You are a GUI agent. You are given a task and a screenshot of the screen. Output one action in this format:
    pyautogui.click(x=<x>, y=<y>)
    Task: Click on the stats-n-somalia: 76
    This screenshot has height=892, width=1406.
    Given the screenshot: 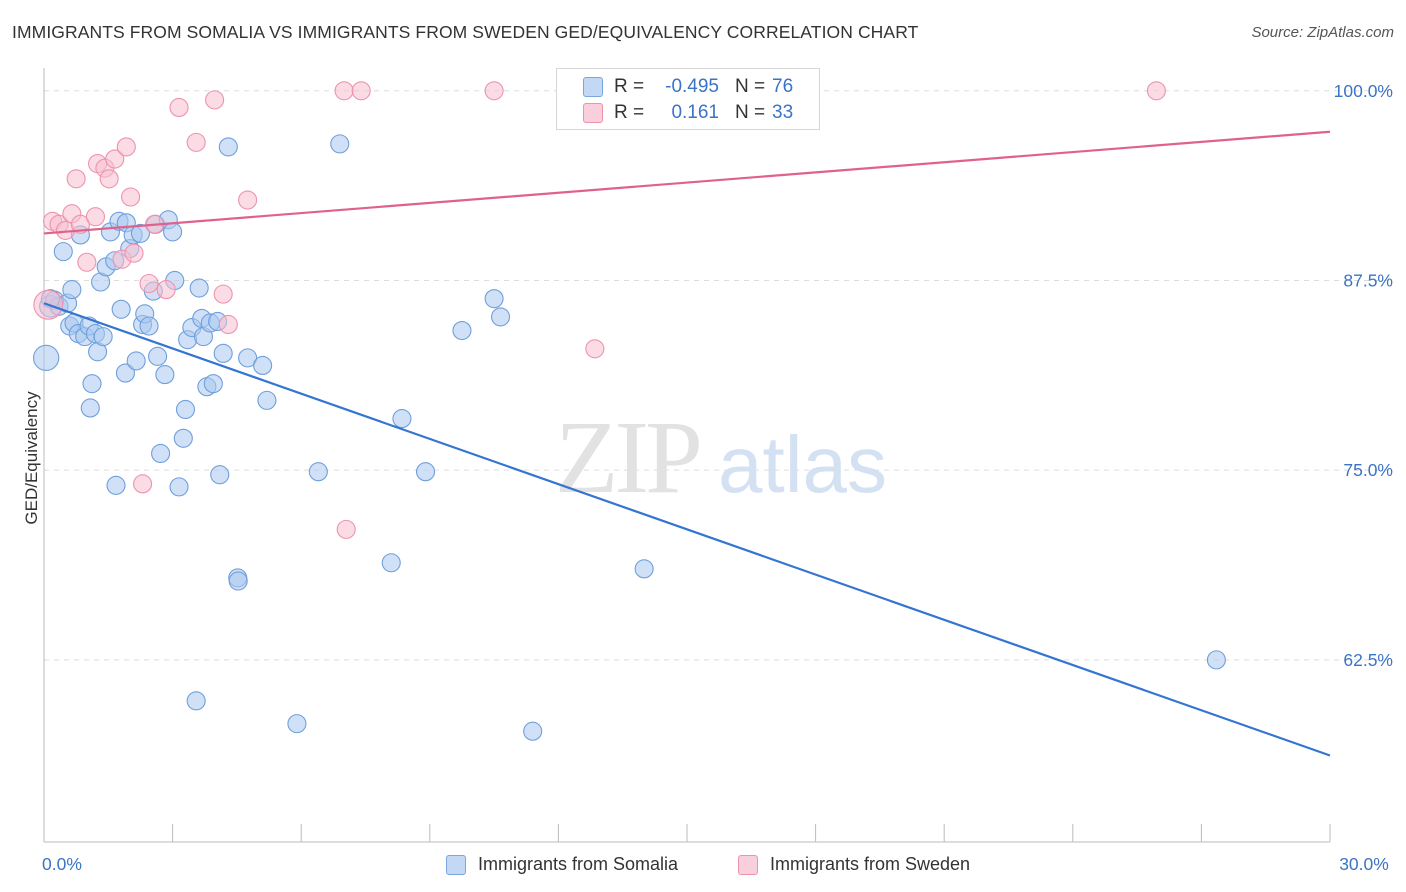 What is the action you would take?
    pyautogui.click(x=783, y=86)
    